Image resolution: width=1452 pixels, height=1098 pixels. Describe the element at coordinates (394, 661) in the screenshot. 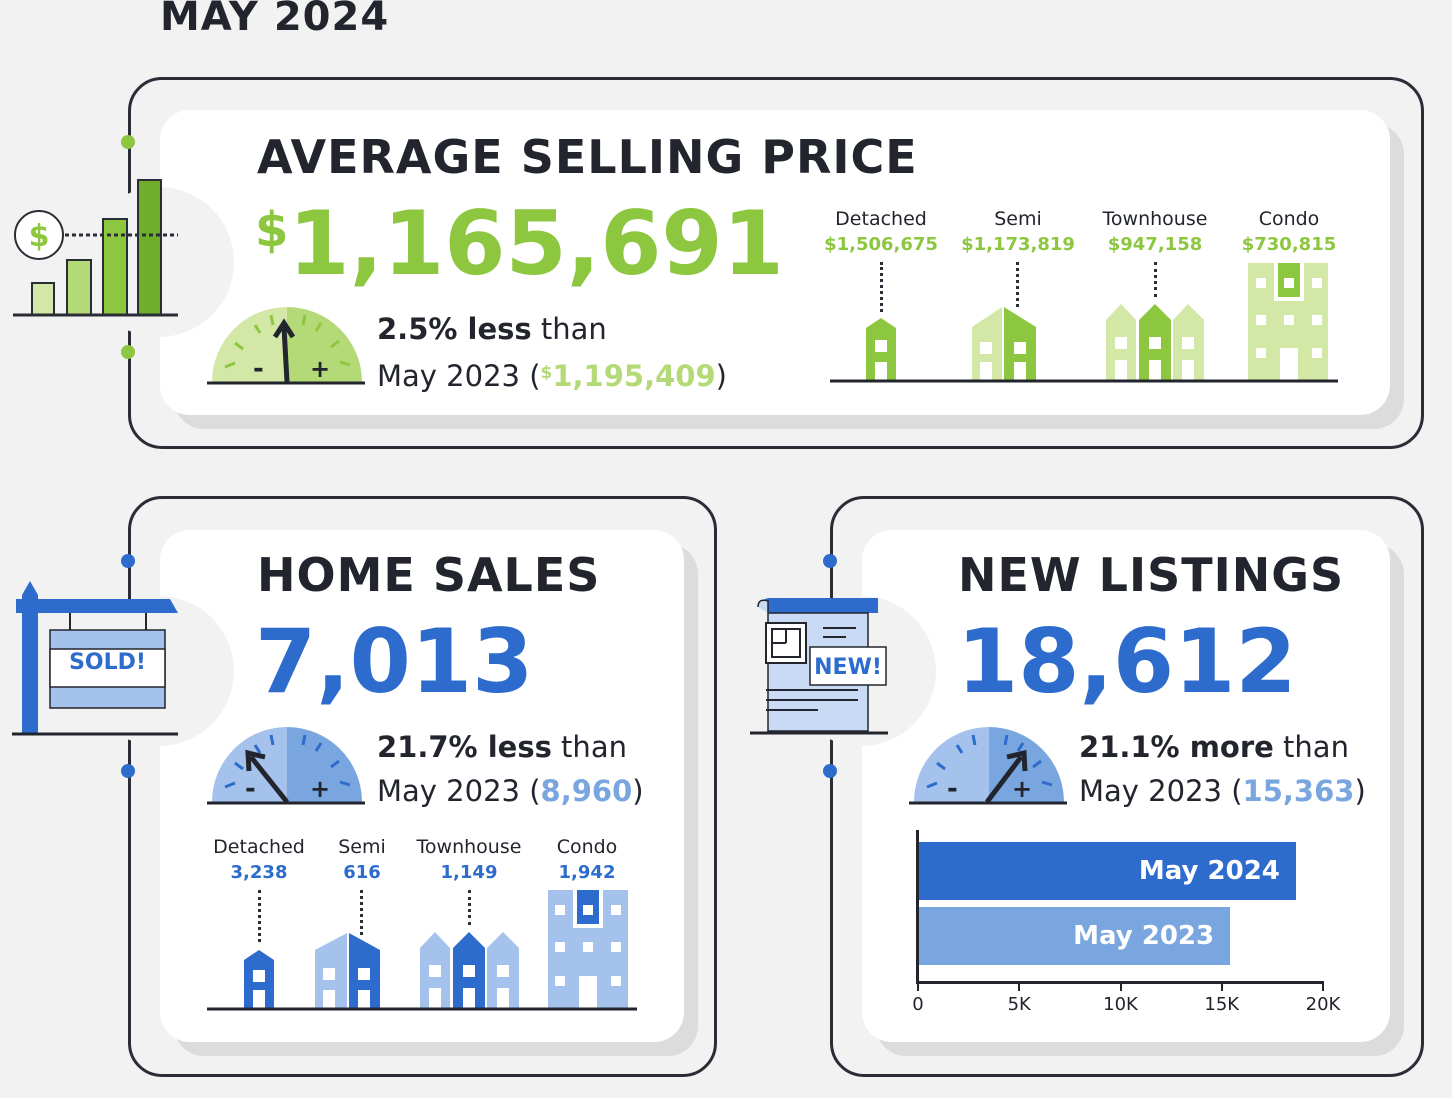

I see `home-sales-value: 7,013` at that location.